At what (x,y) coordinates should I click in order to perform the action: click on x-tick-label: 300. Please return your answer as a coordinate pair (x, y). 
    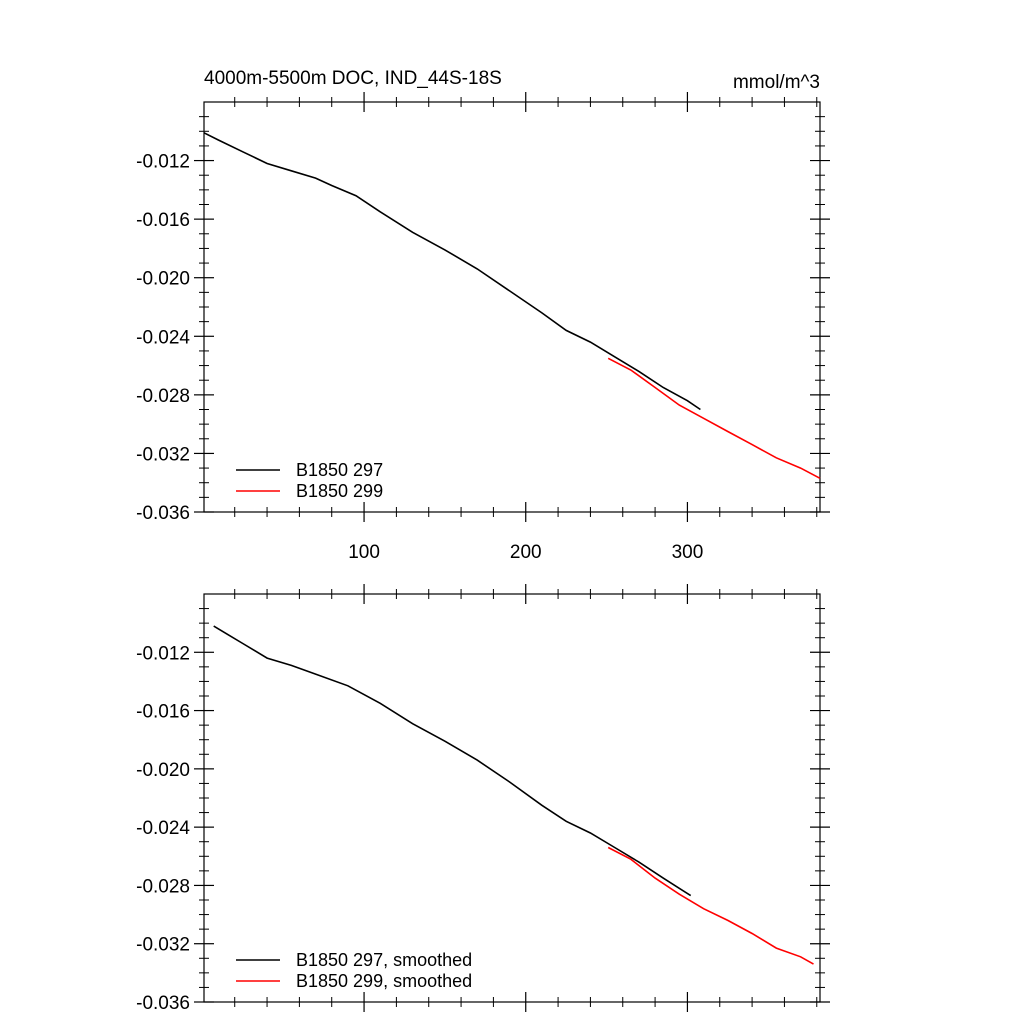
    Looking at the image, I should click on (688, 552).